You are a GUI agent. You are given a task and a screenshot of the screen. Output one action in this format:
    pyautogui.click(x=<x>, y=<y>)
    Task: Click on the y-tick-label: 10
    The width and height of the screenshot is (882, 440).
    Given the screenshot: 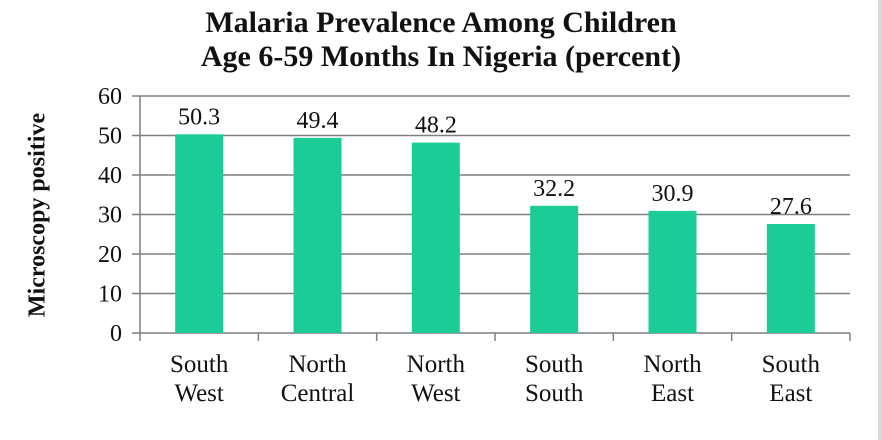 What is the action you would take?
    pyautogui.click(x=110, y=295)
    